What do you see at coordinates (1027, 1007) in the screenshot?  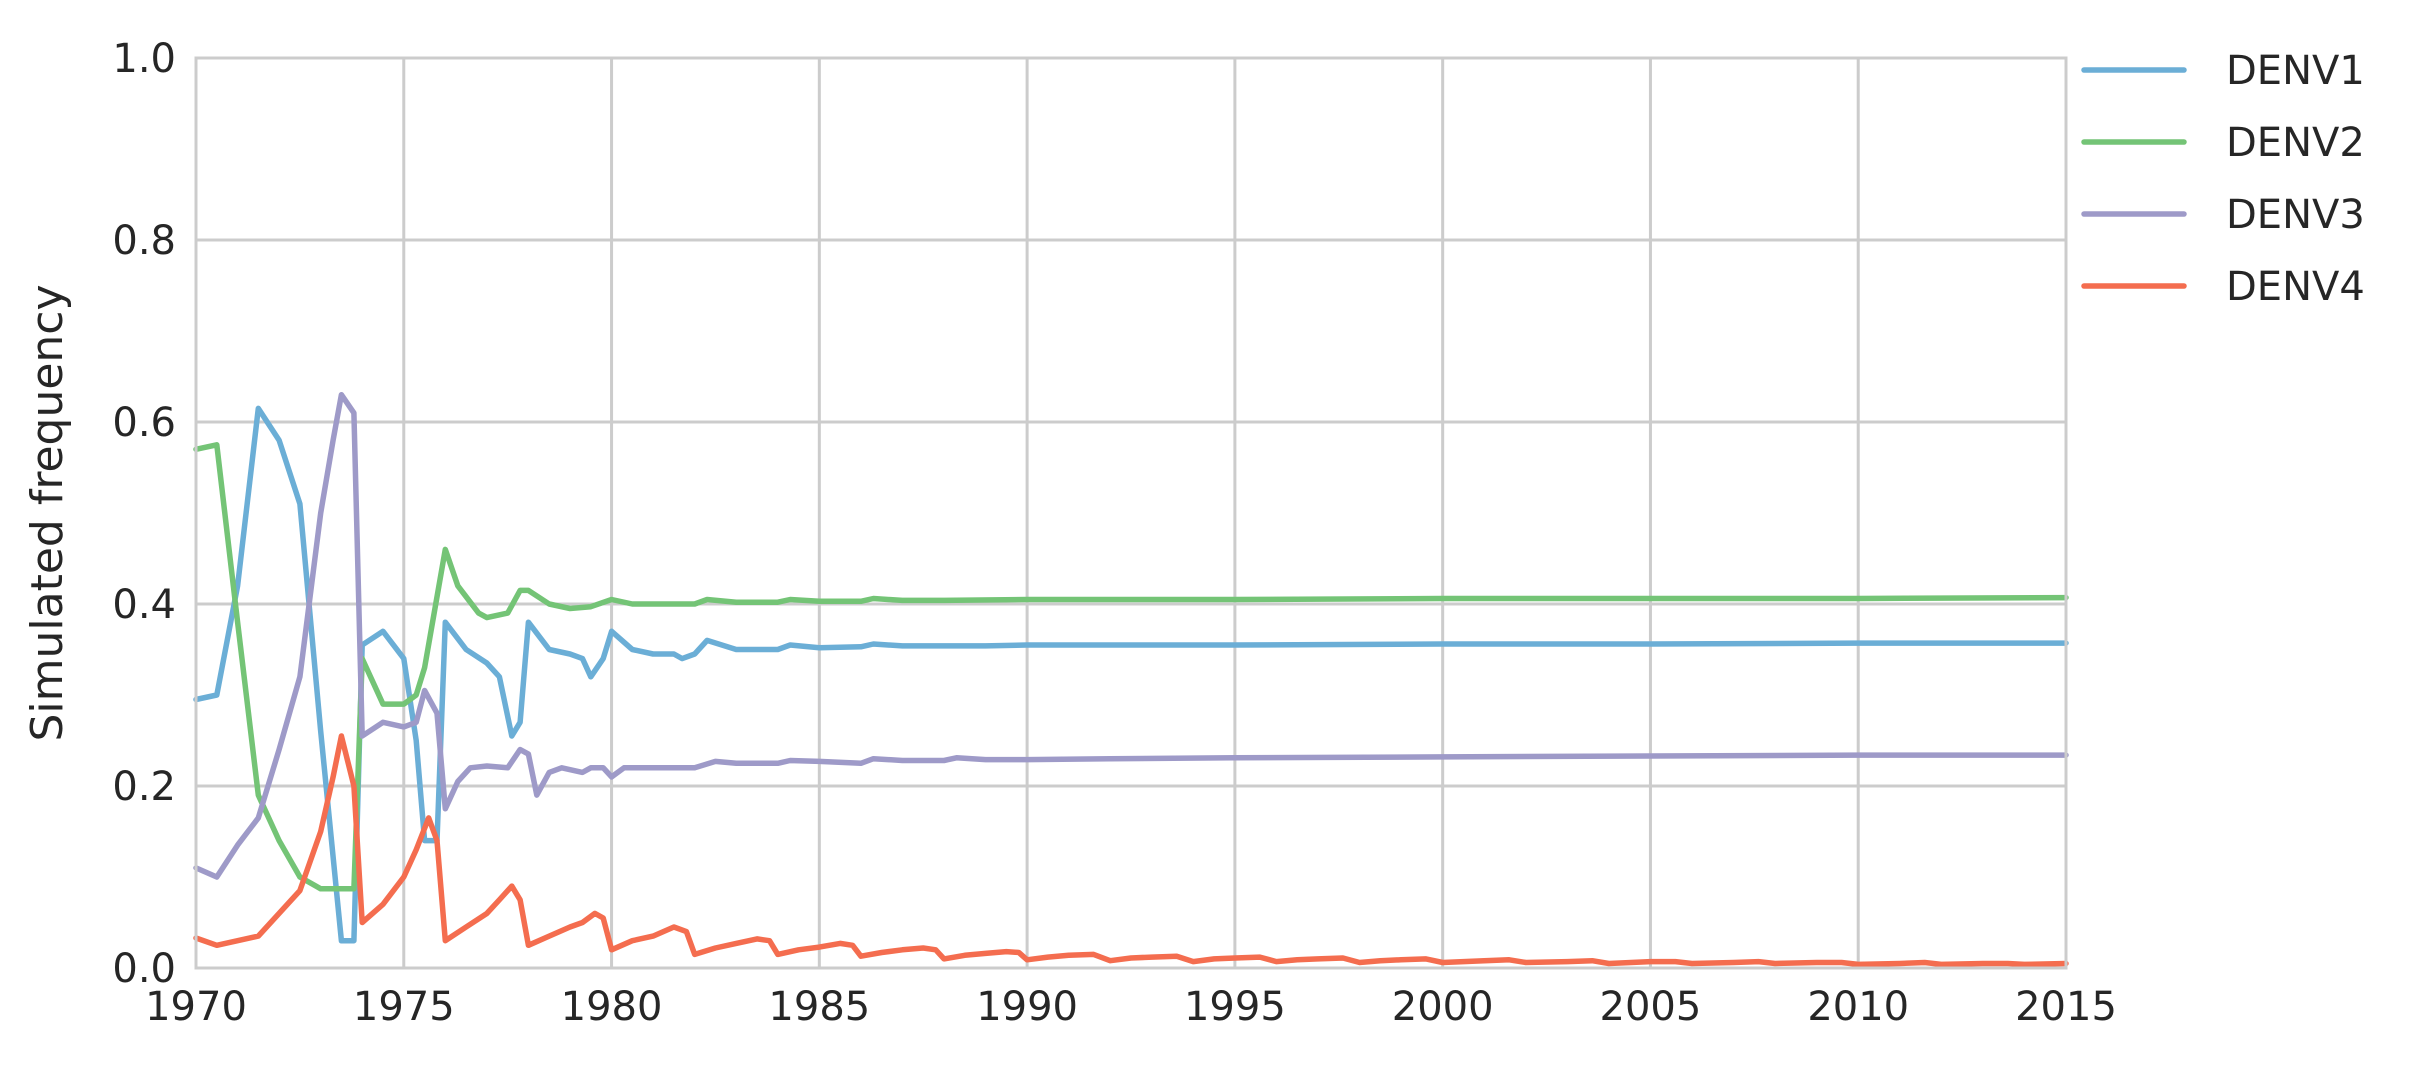 I see `x-tick-label: 1990` at bounding box center [1027, 1007].